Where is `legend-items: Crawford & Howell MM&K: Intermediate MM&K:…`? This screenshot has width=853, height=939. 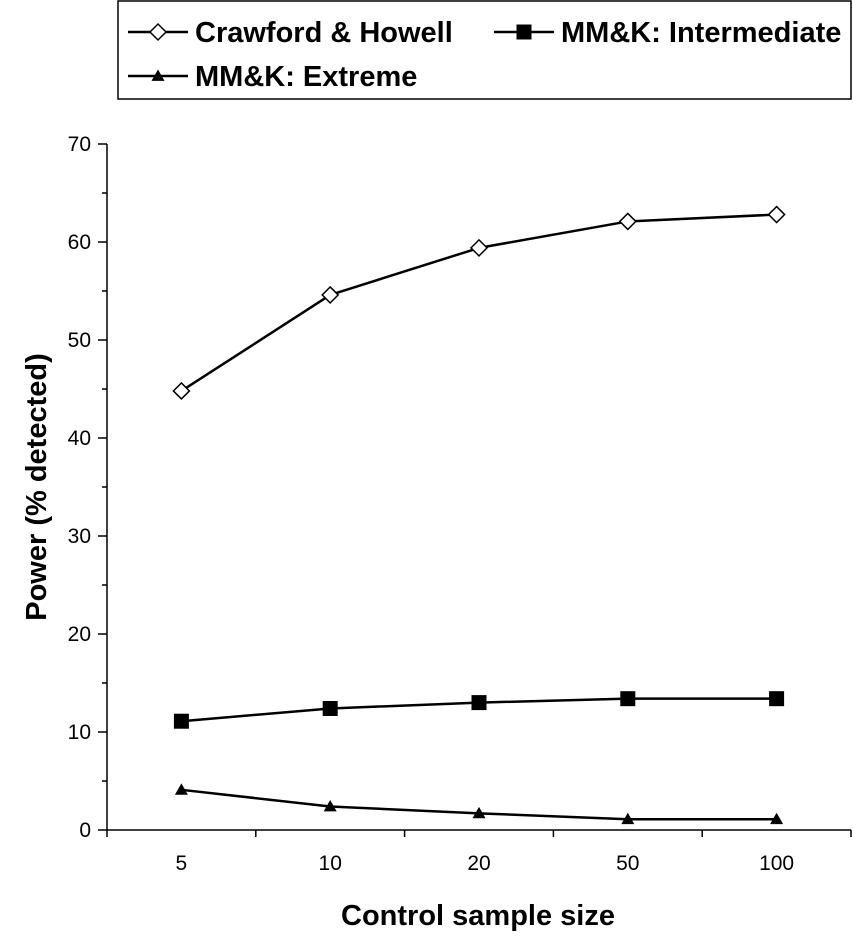
legend-items: Crawford & Howell MM&K: Intermediate MM&K:… is located at coordinates (484, 55).